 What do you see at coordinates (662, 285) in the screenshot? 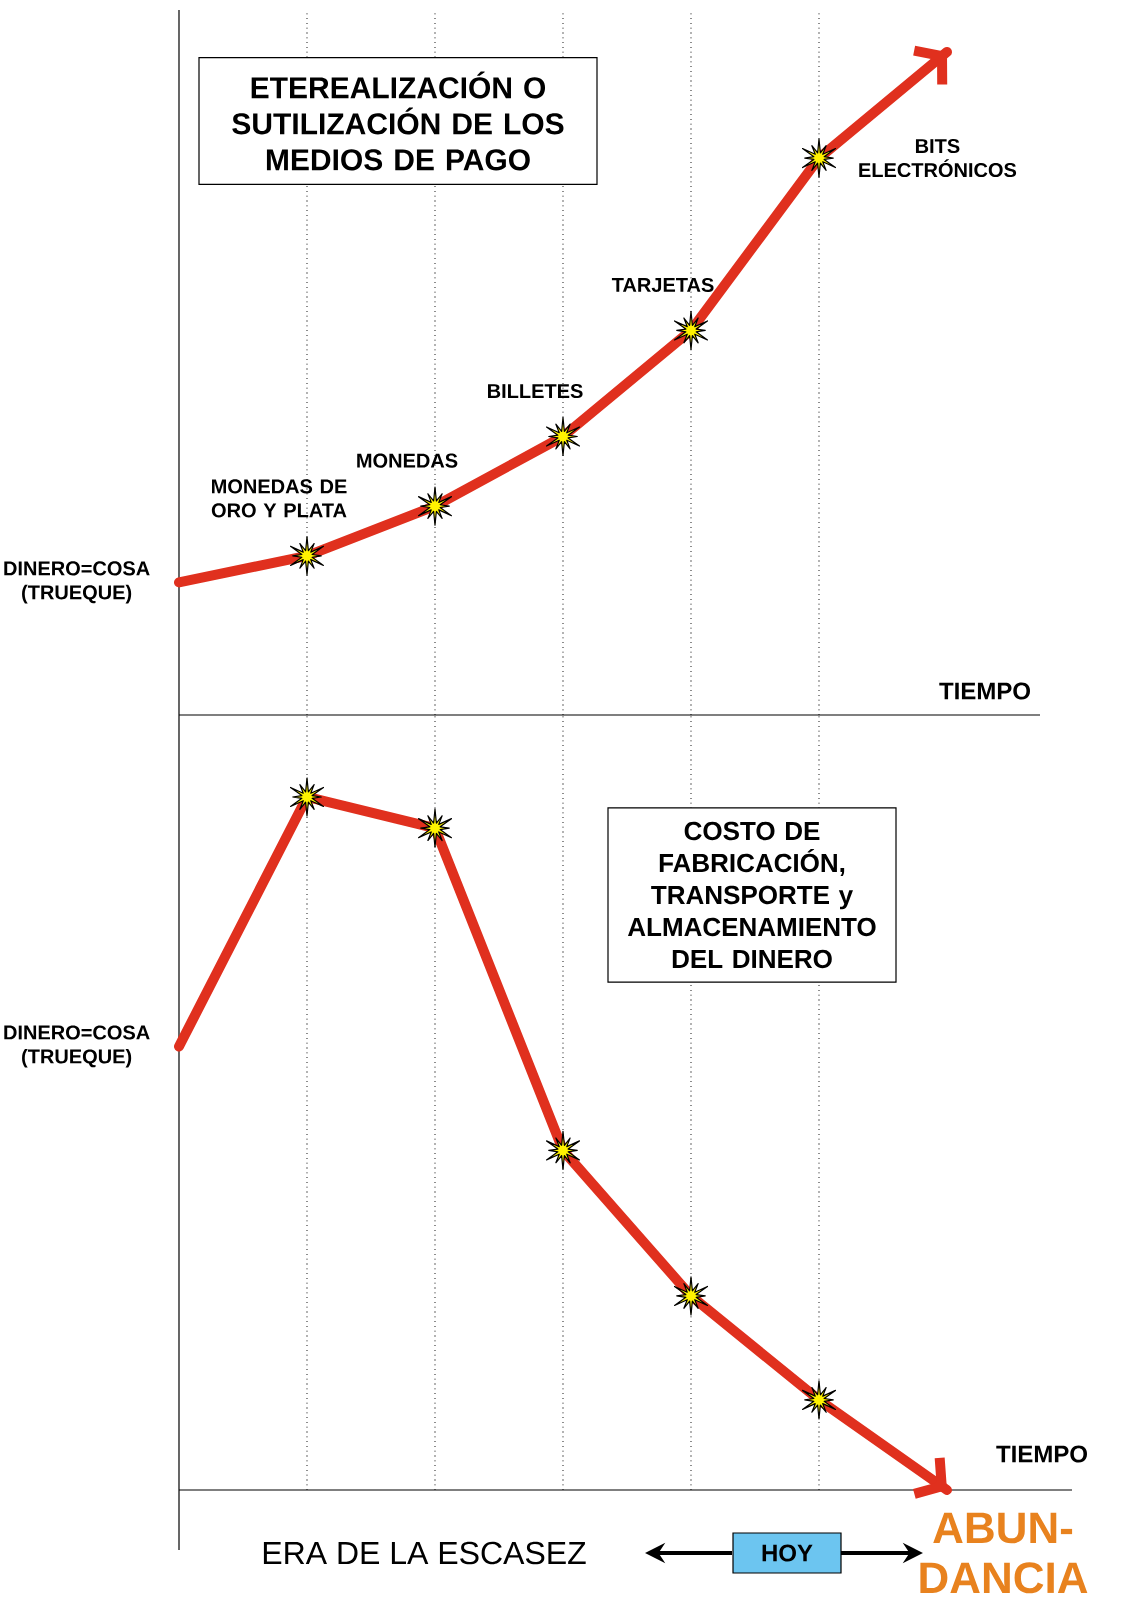
I see `annotation: TARJETAS` at bounding box center [662, 285].